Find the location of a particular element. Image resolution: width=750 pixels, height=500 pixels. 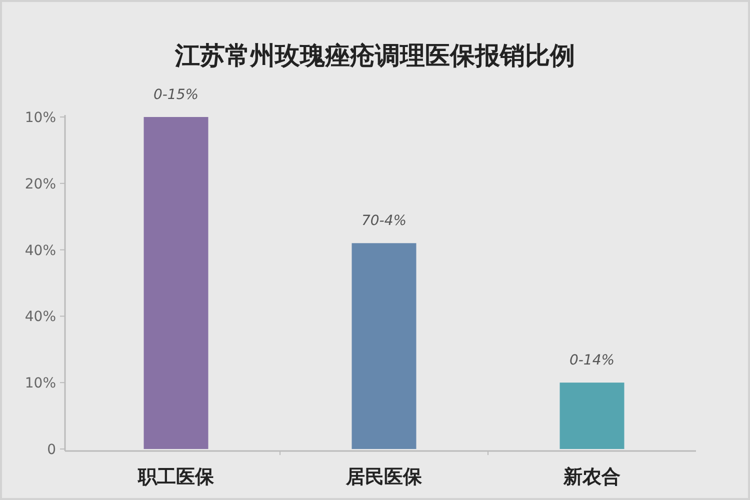

annotation: 0-15% is located at coordinates (176, 95).